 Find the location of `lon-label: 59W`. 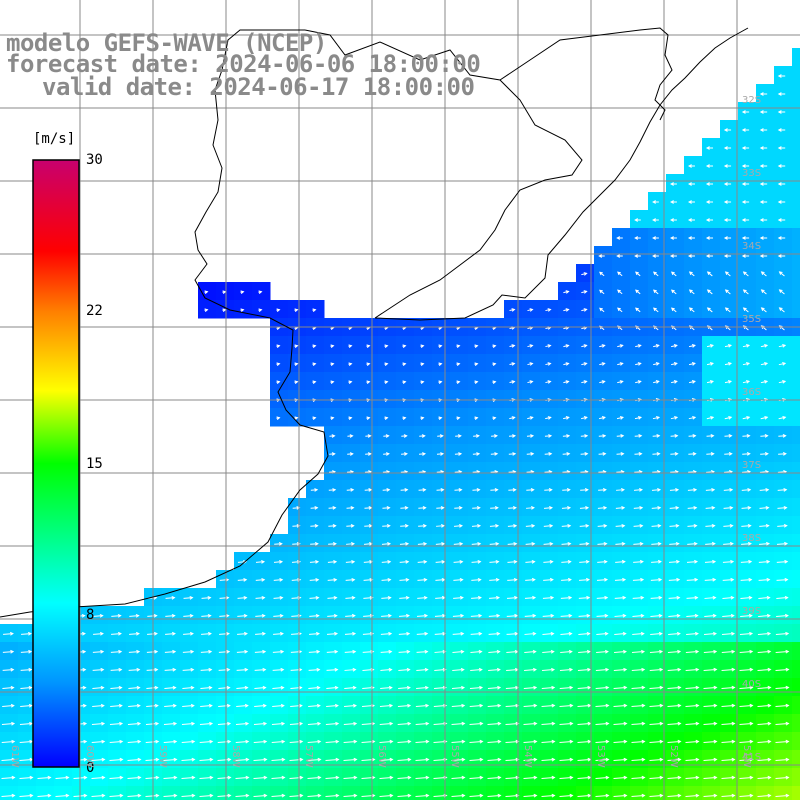

lon-label: 59W is located at coordinates (162, 756).